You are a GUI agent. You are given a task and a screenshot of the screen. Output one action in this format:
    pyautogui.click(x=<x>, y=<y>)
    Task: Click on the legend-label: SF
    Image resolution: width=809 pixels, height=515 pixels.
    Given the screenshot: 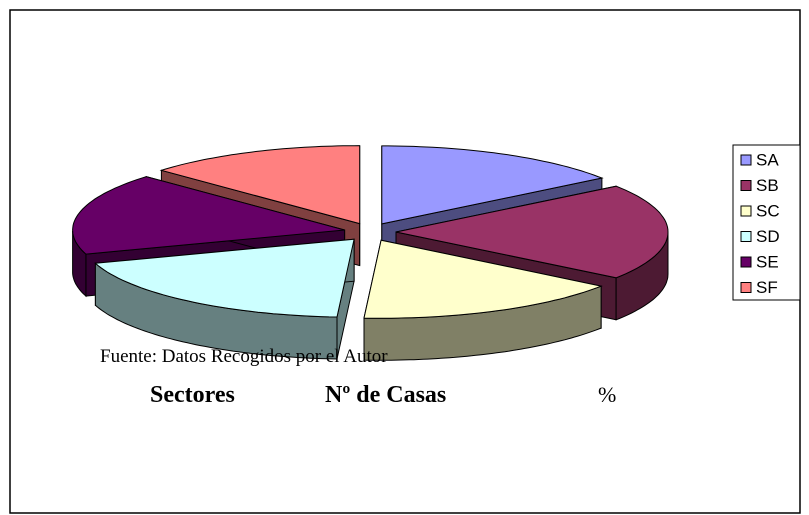 What is the action you would take?
    pyautogui.click(x=767, y=287)
    